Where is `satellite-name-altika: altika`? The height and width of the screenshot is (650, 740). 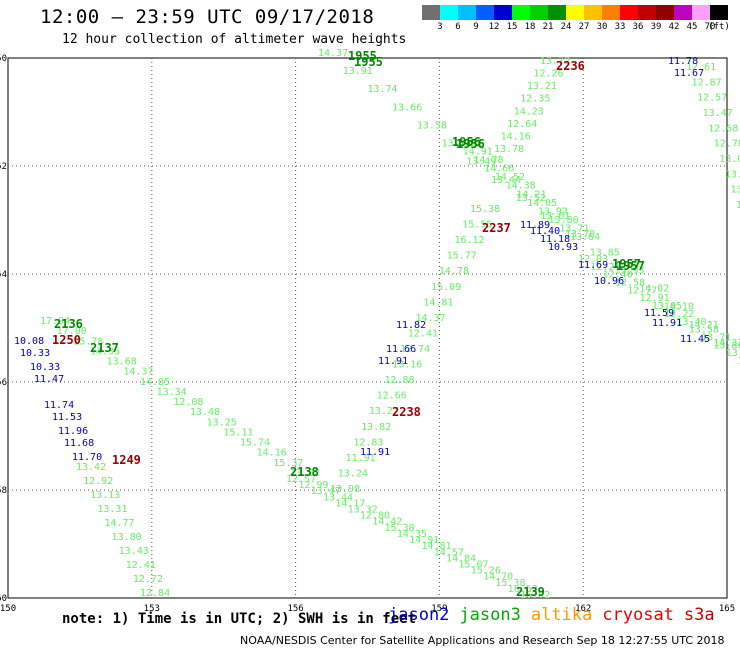 satellite-name-altika: altika is located at coordinates (561, 615).